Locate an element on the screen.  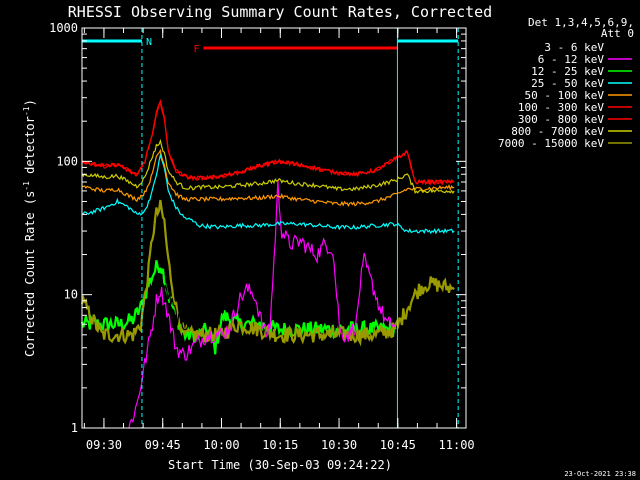
legend-entry-label: 12 - 25 keV is located at coordinates (567, 71).